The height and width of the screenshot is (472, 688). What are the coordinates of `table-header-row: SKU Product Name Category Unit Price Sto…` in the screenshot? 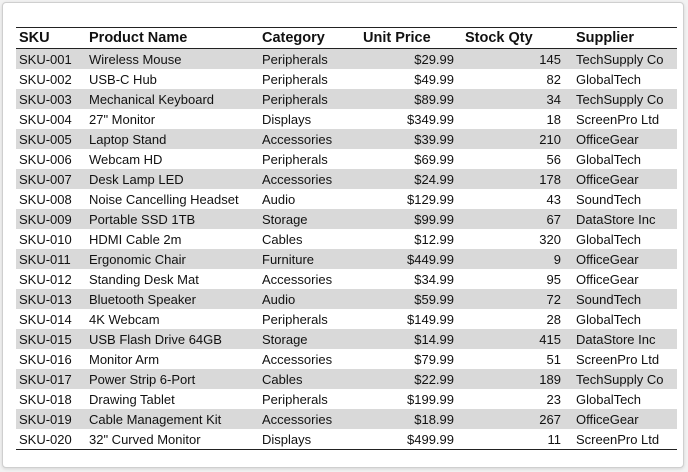 It's located at (346, 38).